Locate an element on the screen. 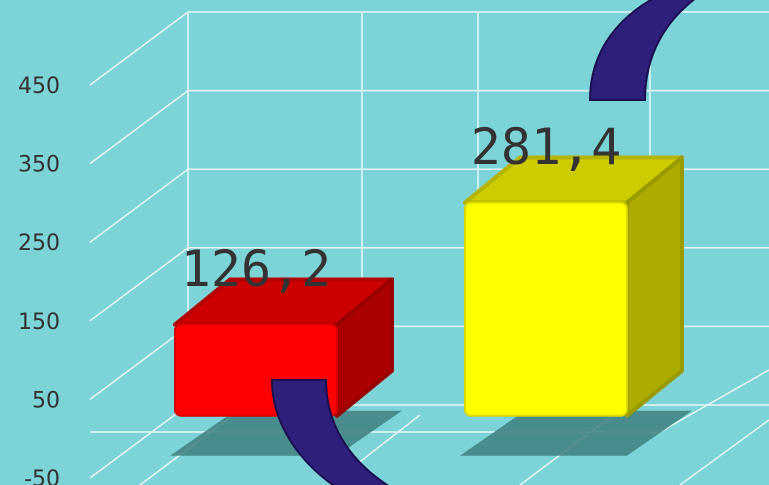 The height and width of the screenshot is (485, 769). y-tick-label: 150 is located at coordinates (39, 322).